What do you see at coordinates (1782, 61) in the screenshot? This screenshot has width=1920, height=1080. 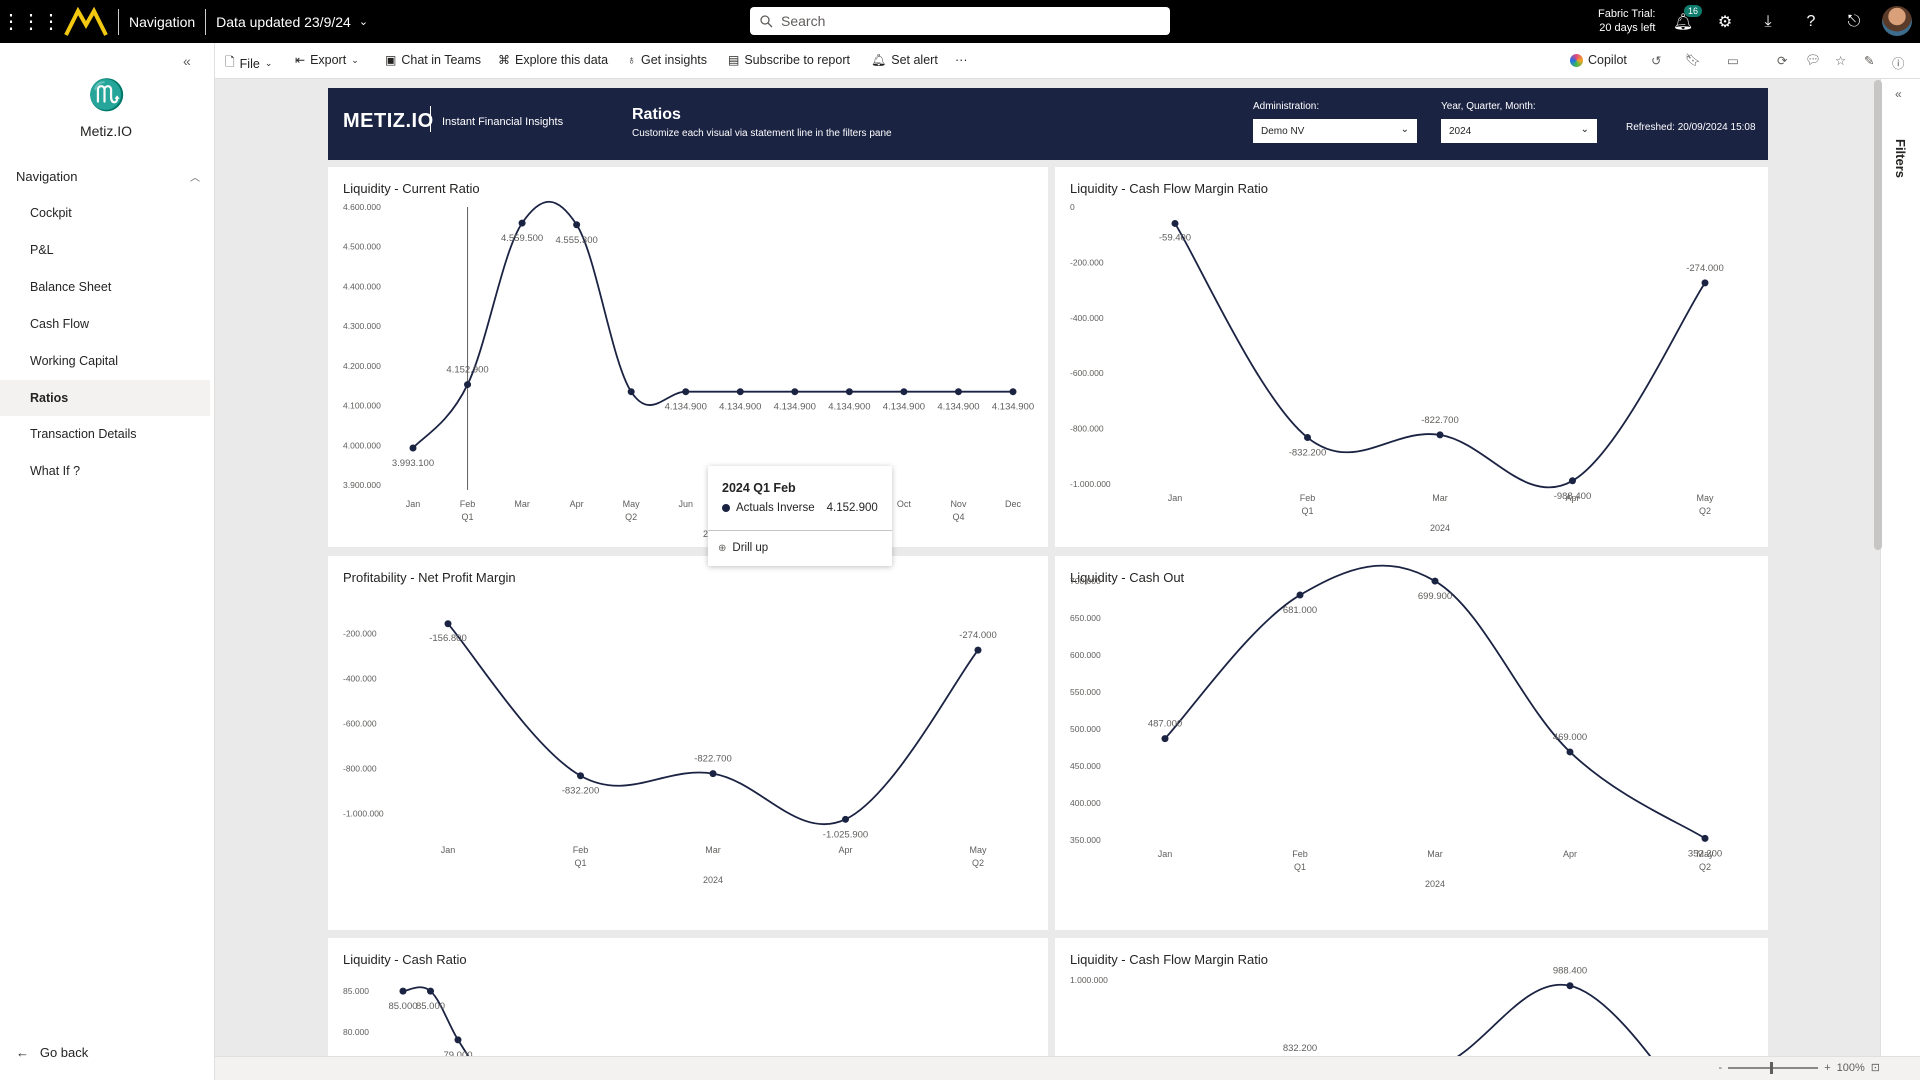 I see `refresh-icon: ⟳` at bounding box center [1782, 61].